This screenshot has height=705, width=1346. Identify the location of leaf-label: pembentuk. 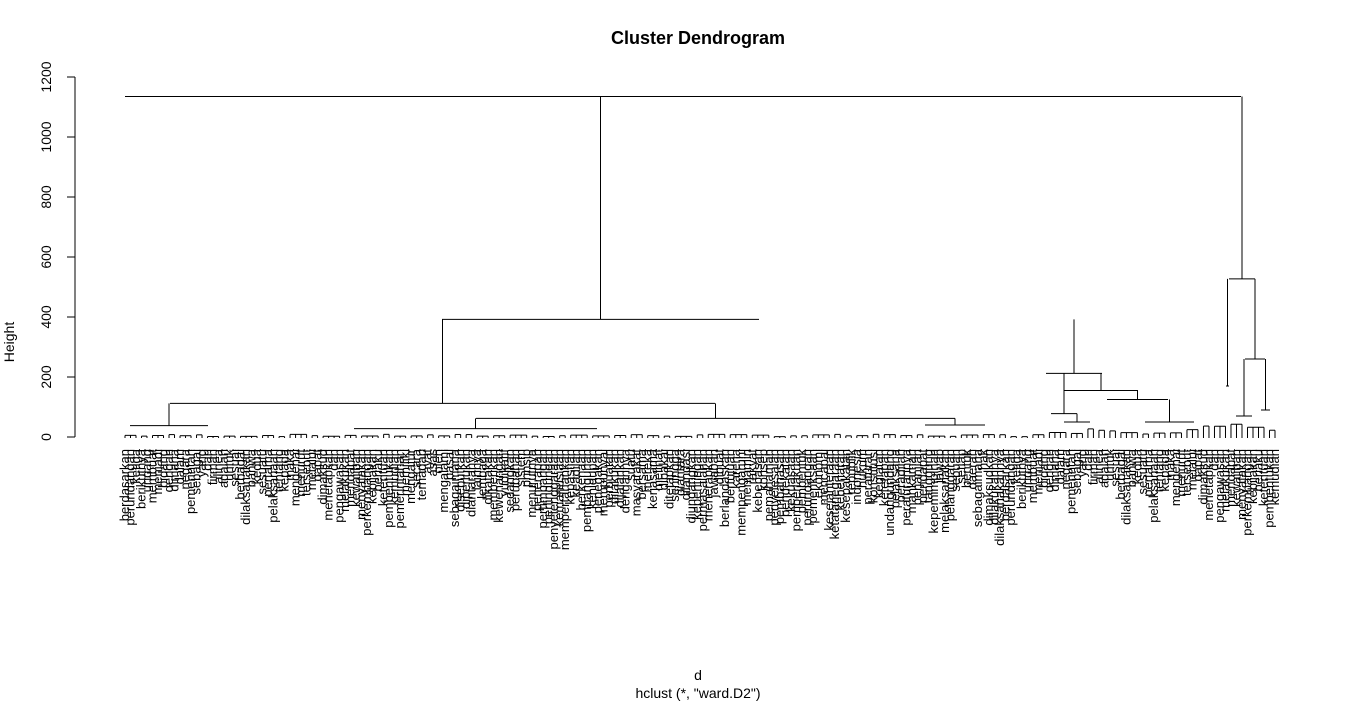
(801, 481).